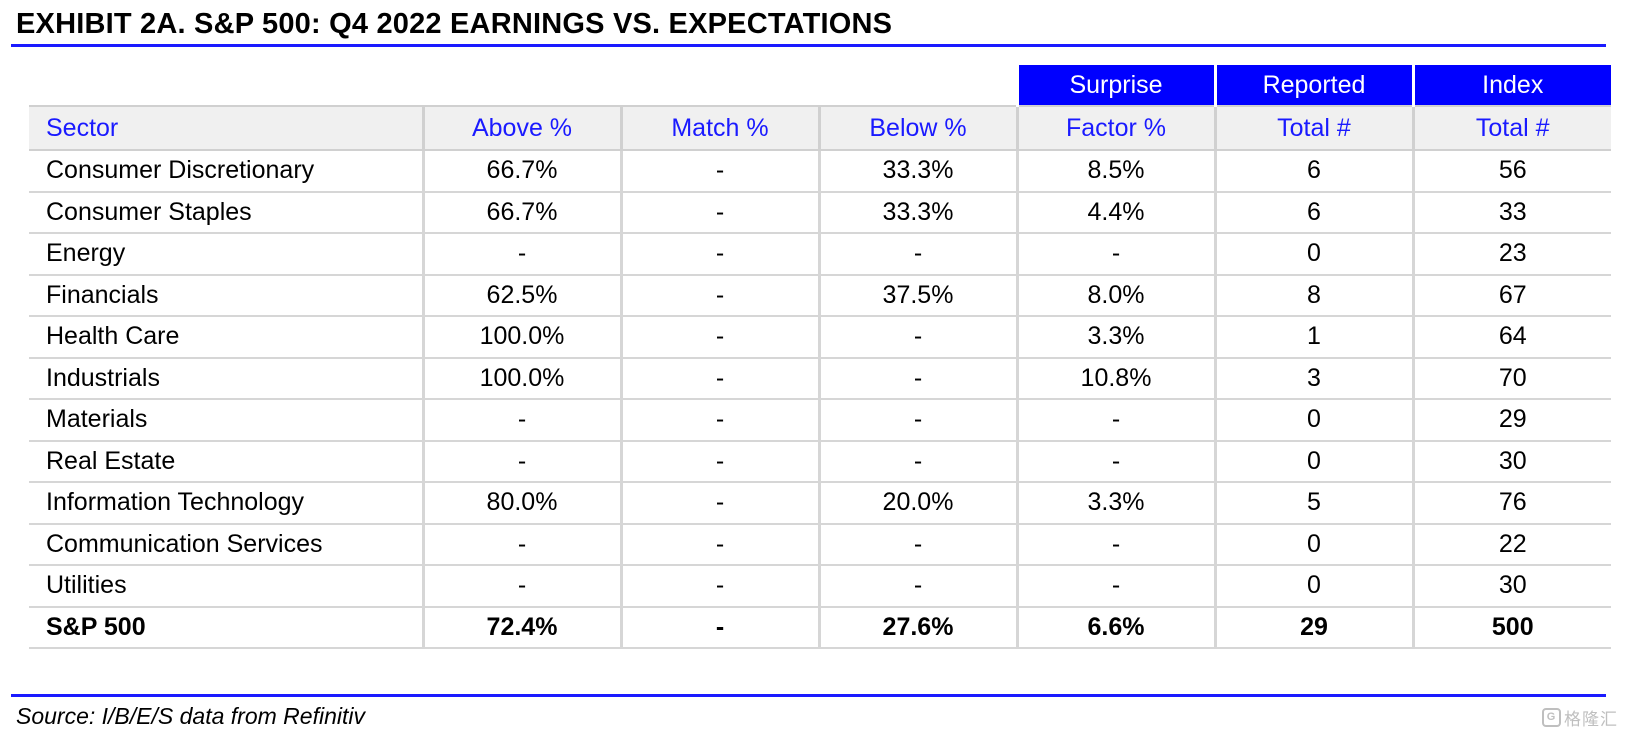 The image size is (1630, 734). I want to click on sector-cell: Materials, so click(227, 420).